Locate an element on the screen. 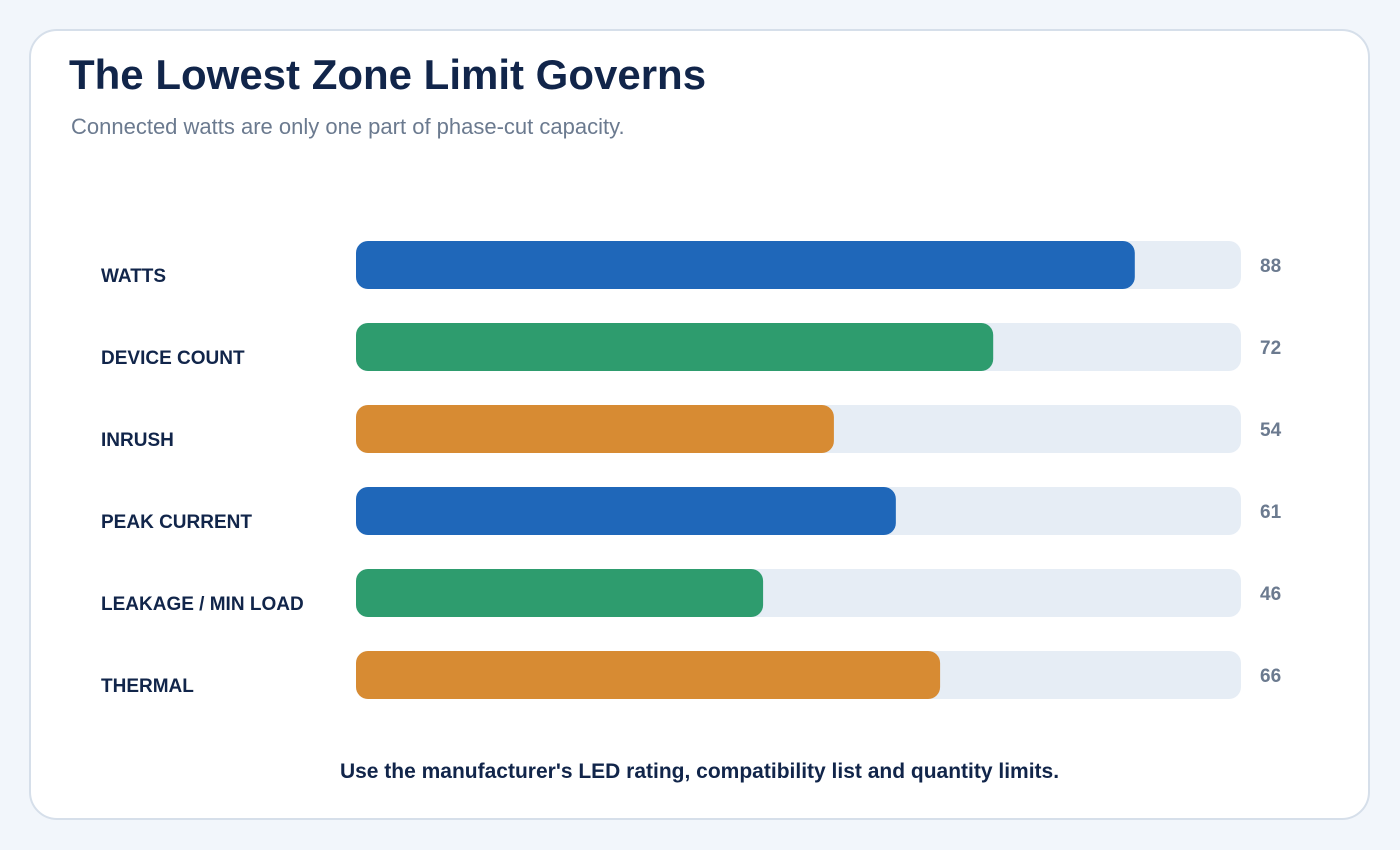  category-label-leakage-min-load: LEAKAGE / MIN LOAD is located at coordinates (202, 604).